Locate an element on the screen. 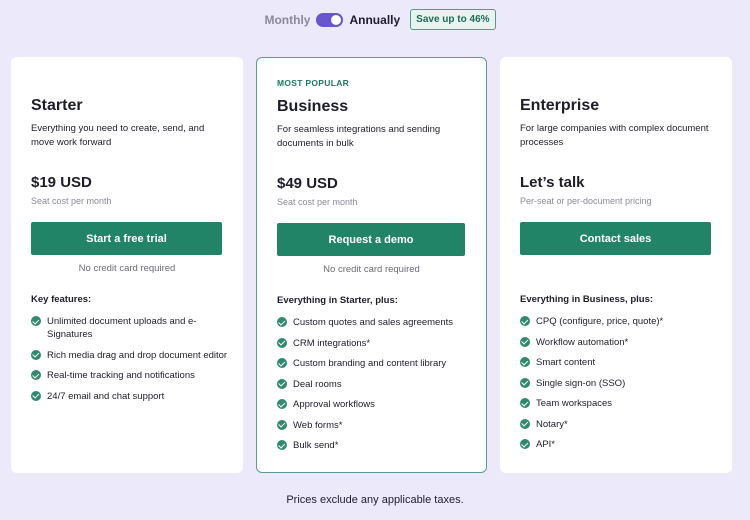  feature-item: API* is located at coordinates (620, 444).